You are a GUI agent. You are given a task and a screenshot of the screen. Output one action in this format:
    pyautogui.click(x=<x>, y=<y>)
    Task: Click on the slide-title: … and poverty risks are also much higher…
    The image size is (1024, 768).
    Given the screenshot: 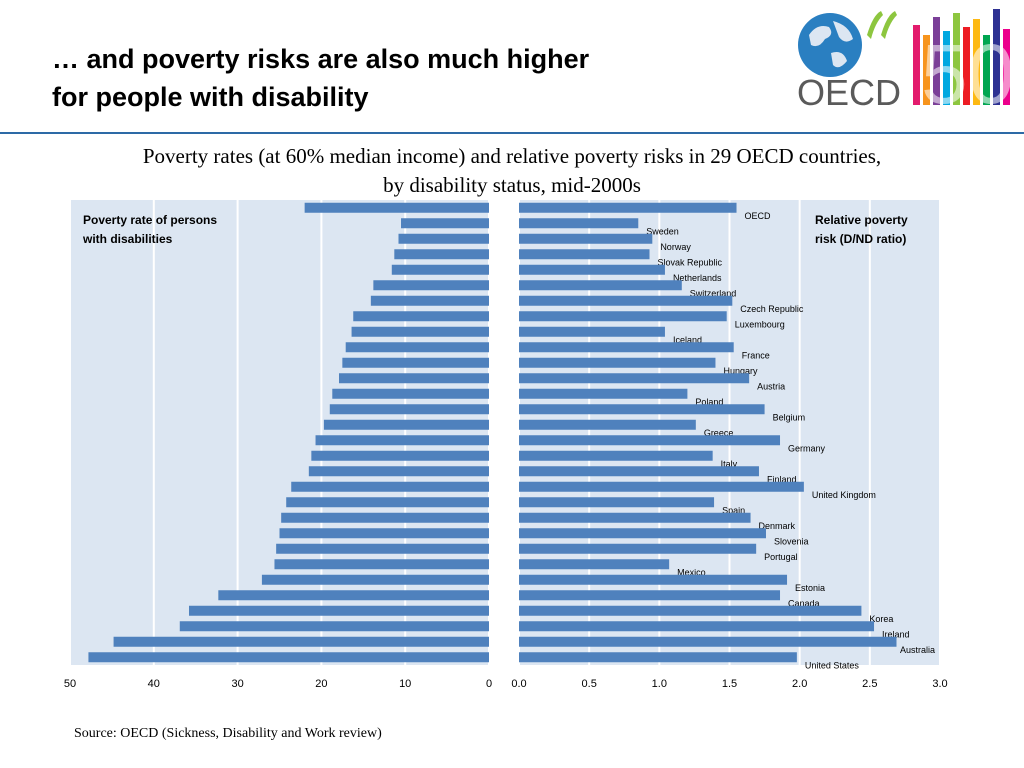 What is the action you would take?
    pyautogui.click(x=402, y=78)
    